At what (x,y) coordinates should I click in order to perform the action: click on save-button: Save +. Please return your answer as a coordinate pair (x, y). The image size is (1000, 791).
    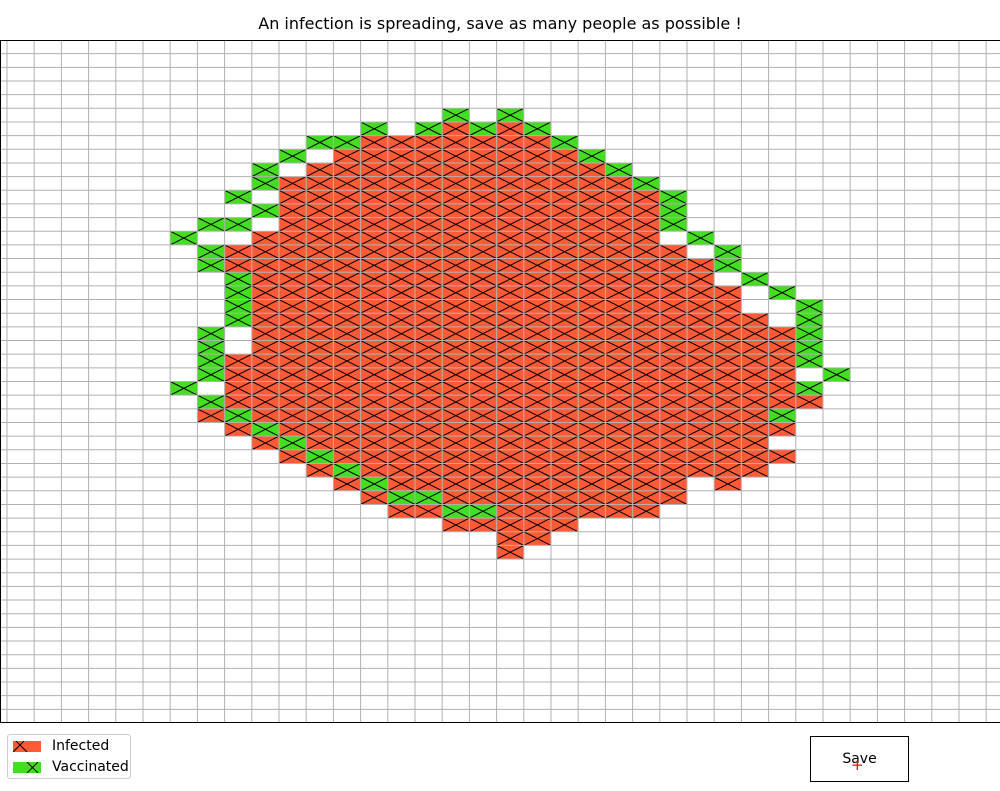
    Looking at the image, I should click on (859, 759).